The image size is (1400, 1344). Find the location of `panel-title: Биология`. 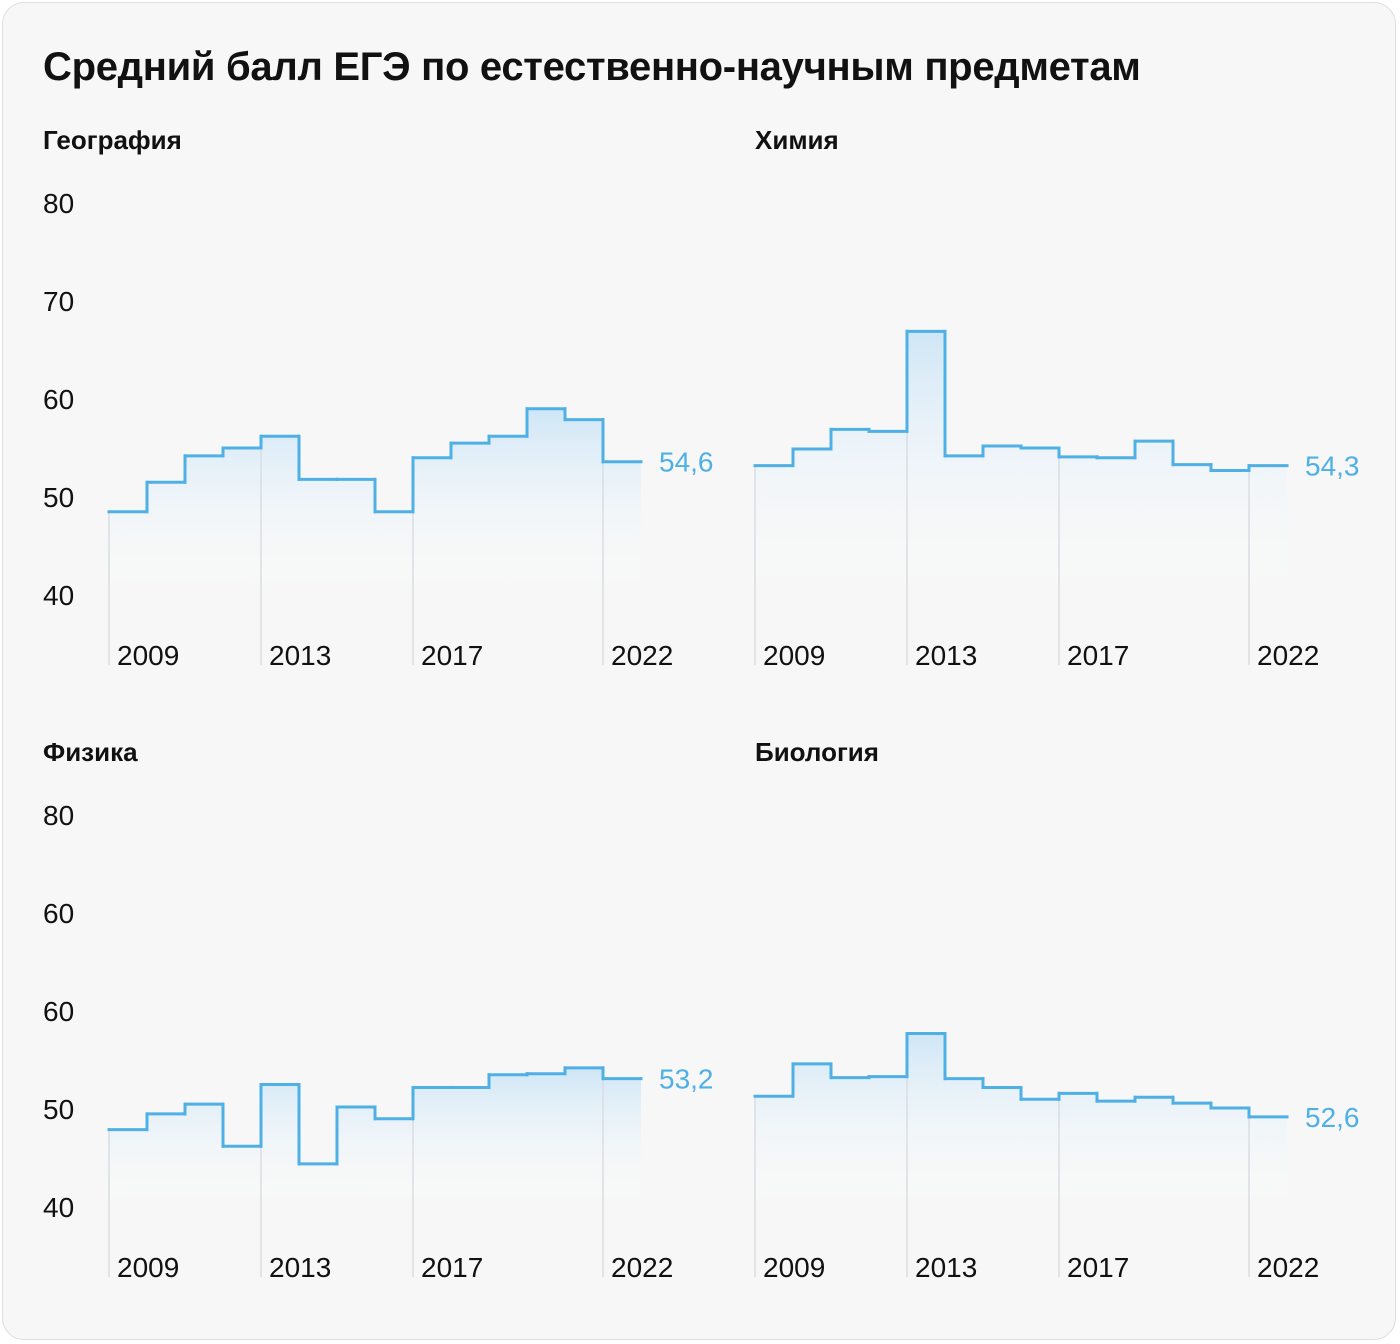

panel-title: Биология is located at coordinates (817, 752).